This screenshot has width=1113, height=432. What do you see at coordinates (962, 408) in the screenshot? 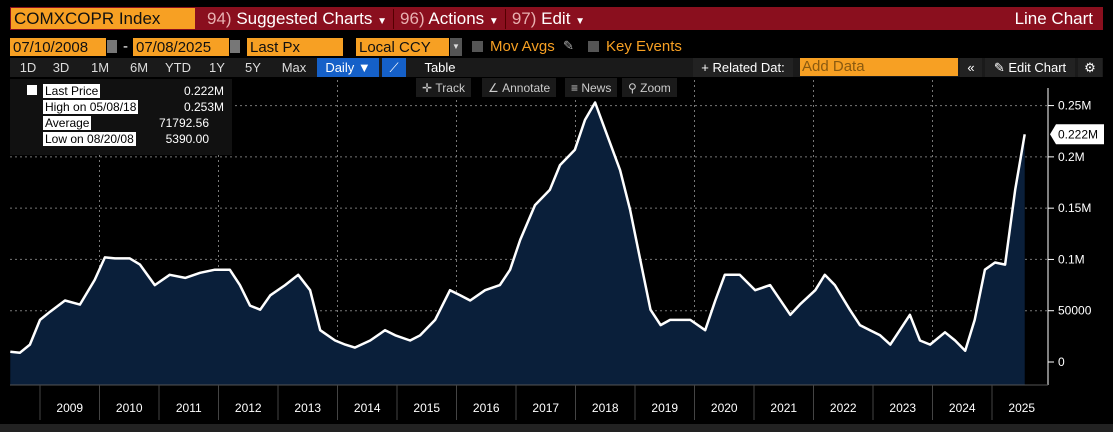
I see `x-tick-label: 2024` at bounding box center [962, 408].